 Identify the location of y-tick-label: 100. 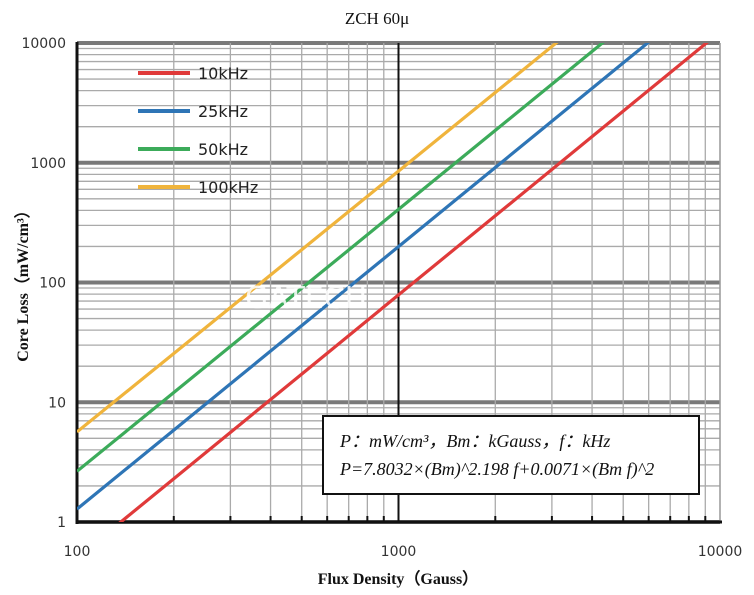
(52, 284).